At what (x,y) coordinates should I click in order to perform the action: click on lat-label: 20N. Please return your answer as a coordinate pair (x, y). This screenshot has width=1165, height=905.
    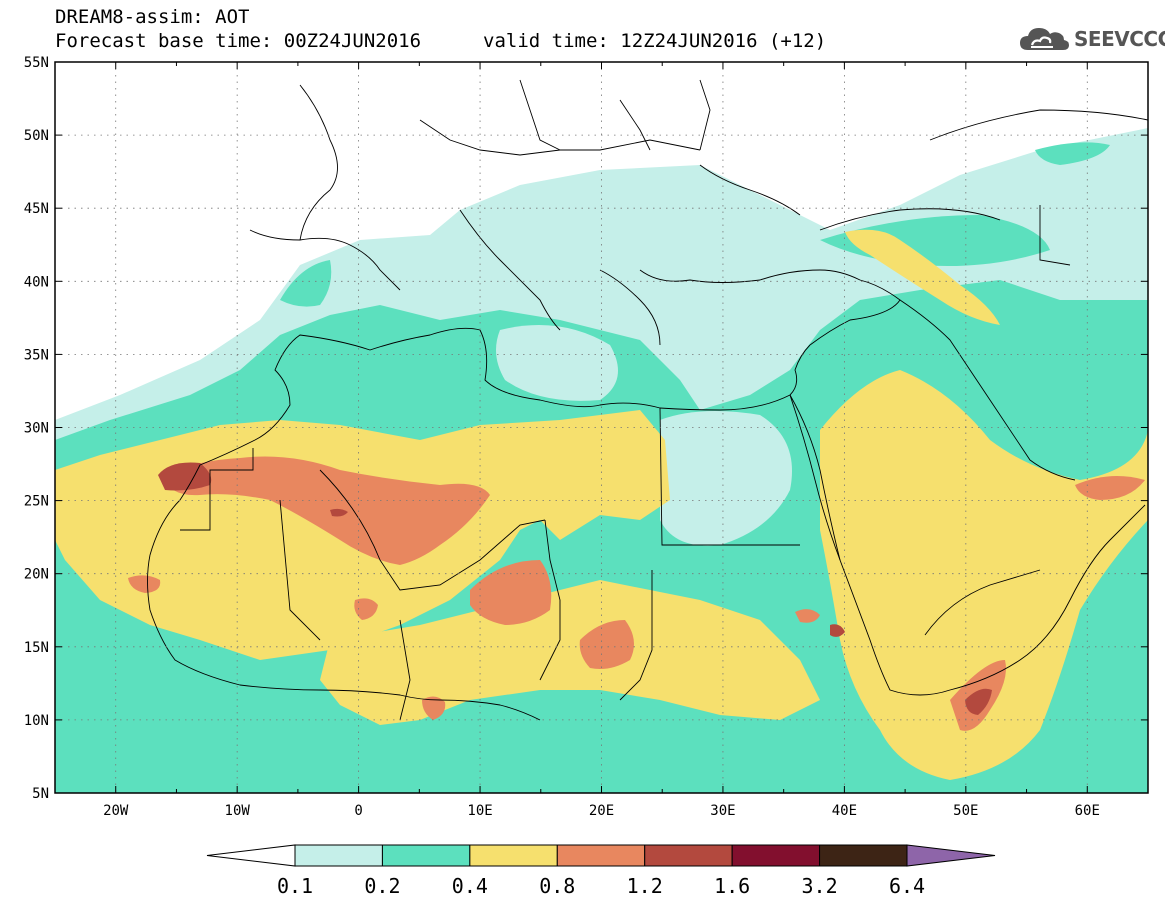
    Looking at the image, I should click on (36, 575).